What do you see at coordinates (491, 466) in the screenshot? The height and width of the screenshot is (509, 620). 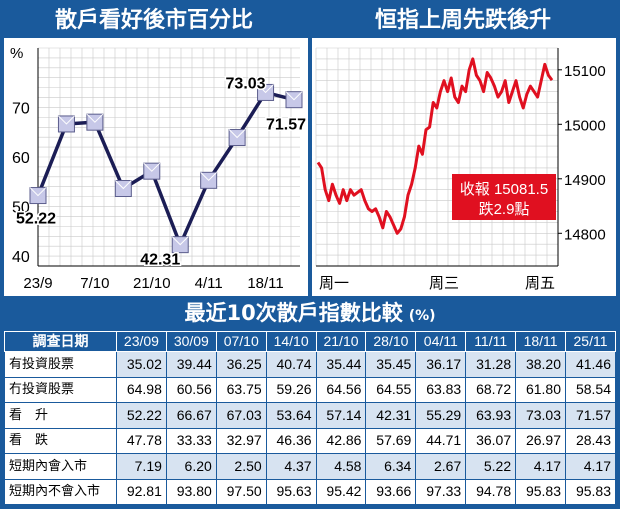 I see `table-cell: 5.22` at bounding box center [491, 466].